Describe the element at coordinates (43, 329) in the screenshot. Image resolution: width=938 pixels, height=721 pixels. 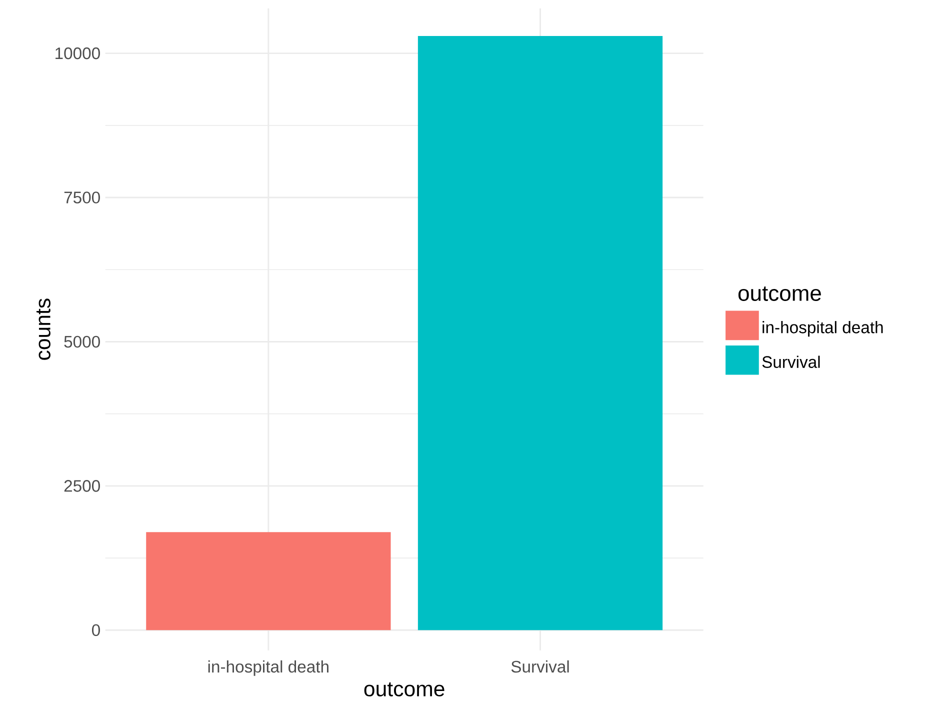
I see `y-axis-title: counts` at that location.